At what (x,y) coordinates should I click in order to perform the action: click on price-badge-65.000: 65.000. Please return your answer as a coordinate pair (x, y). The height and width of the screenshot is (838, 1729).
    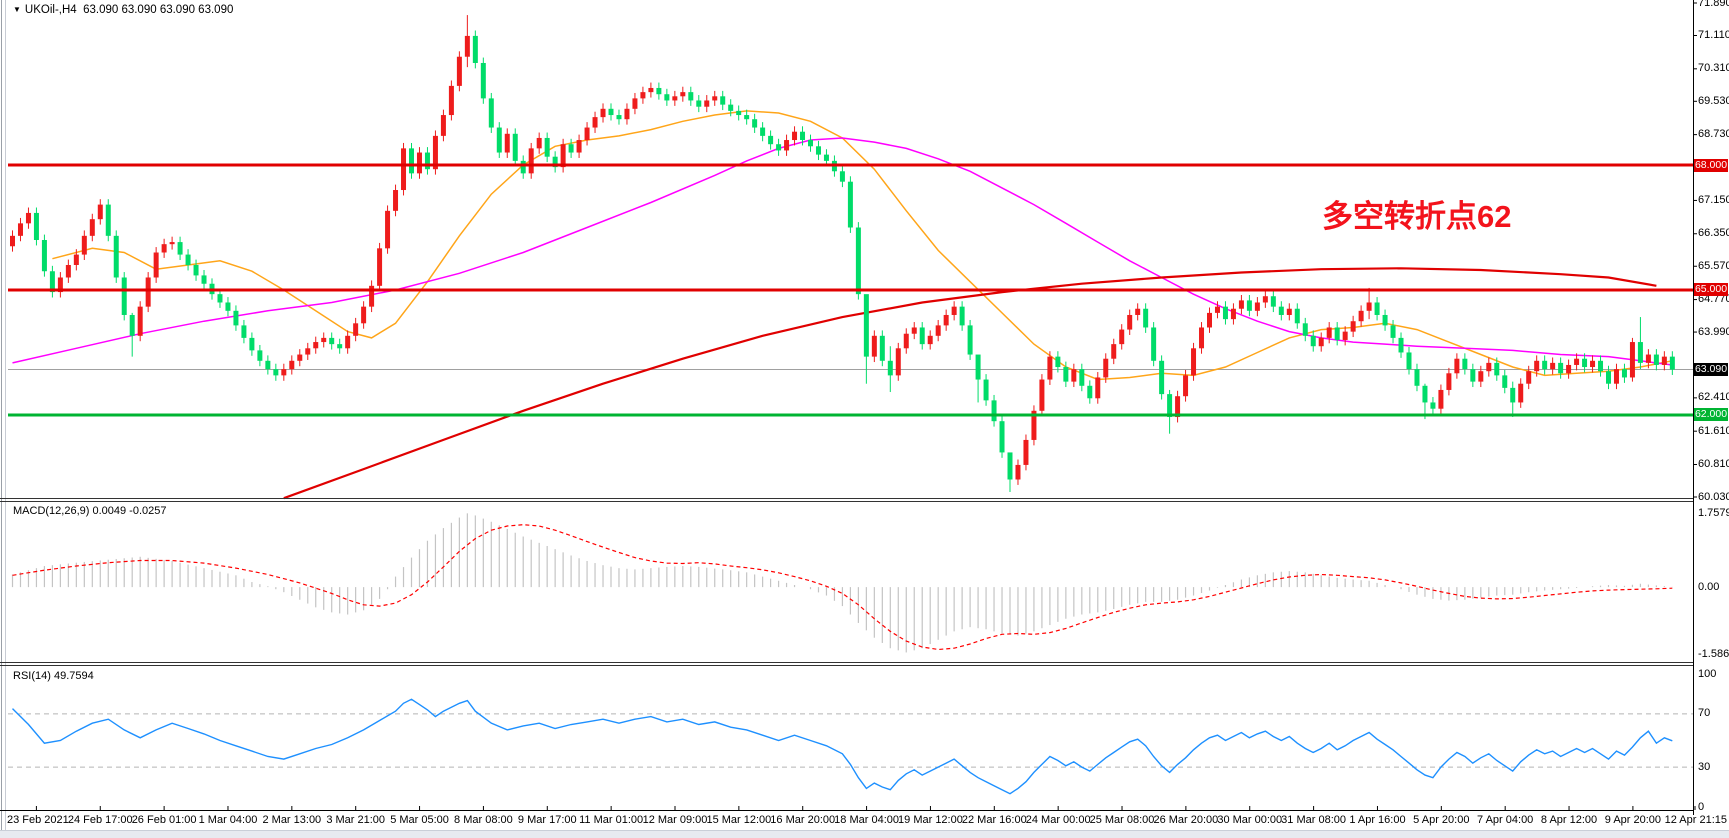
    Looking at the image, I should click on (1711, 290).